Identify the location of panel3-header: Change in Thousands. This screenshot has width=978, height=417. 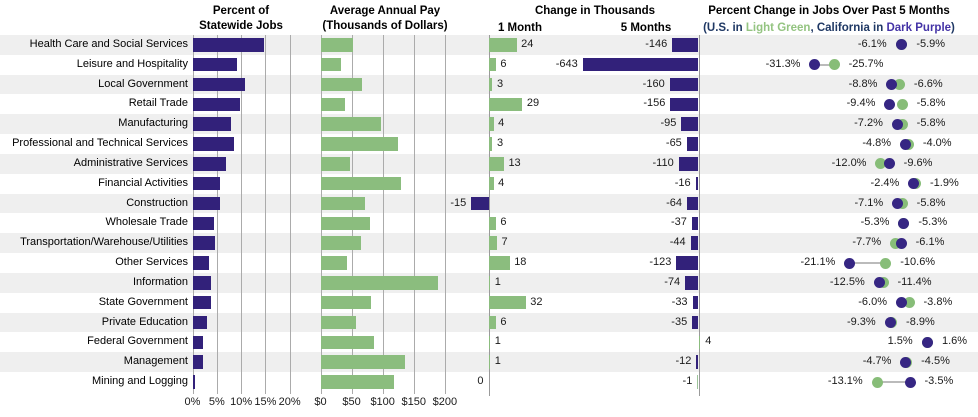
(595, 11).